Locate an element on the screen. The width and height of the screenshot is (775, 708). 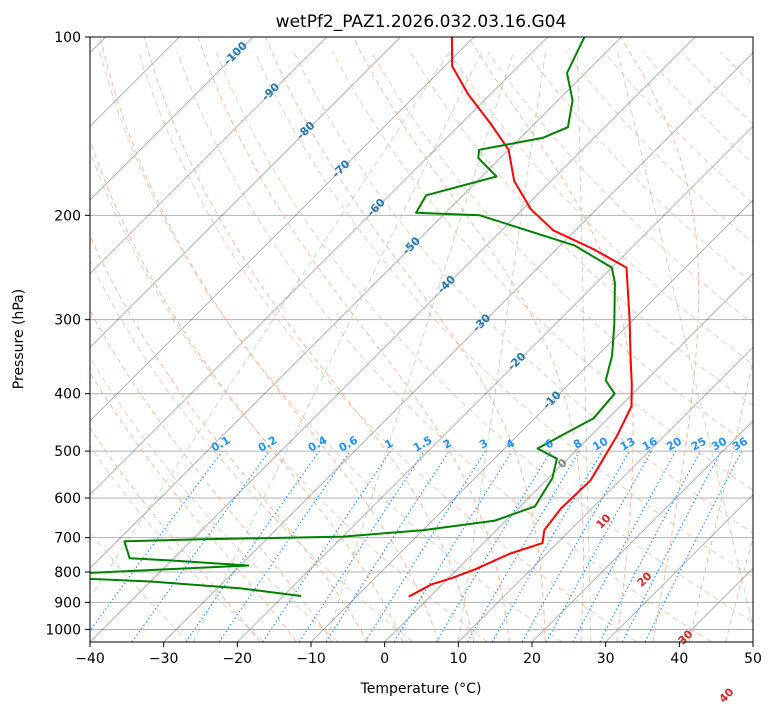
x-tick-label: −40 is located at coordinates (90, 659).